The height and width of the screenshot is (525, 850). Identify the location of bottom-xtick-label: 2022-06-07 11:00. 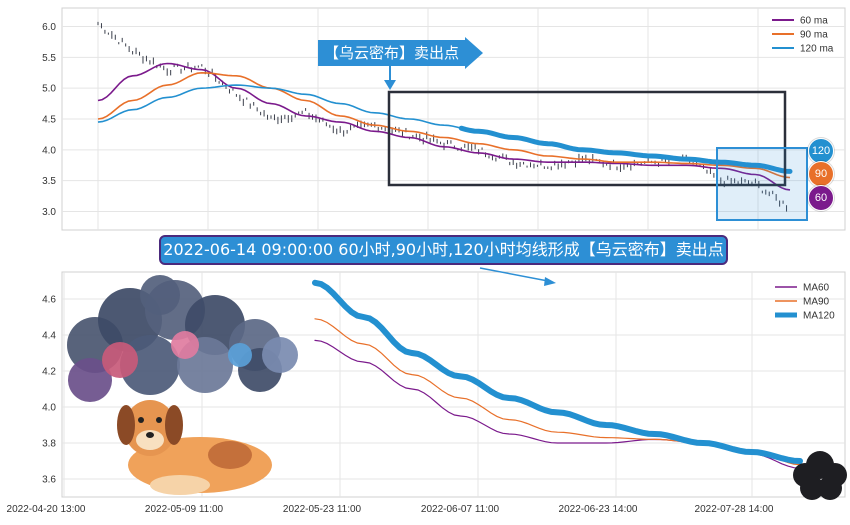
(460, 509).